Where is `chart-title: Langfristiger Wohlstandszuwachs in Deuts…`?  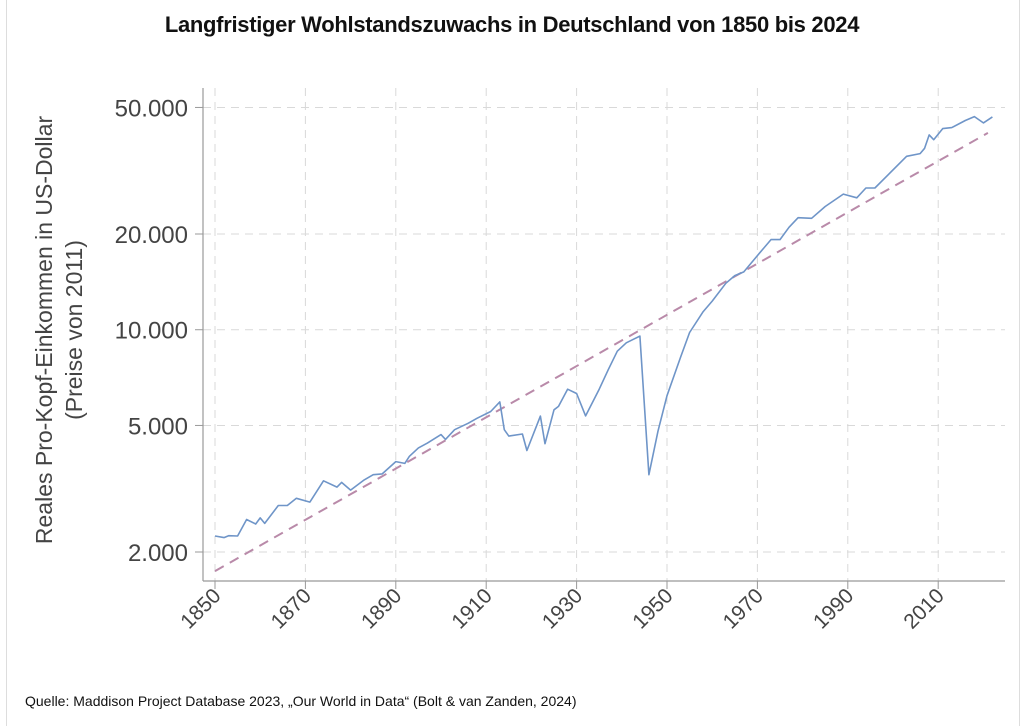
chart-title: Langfristiger Wohlstandszuwachs in Deuts… is located at coordinates (512, 24).